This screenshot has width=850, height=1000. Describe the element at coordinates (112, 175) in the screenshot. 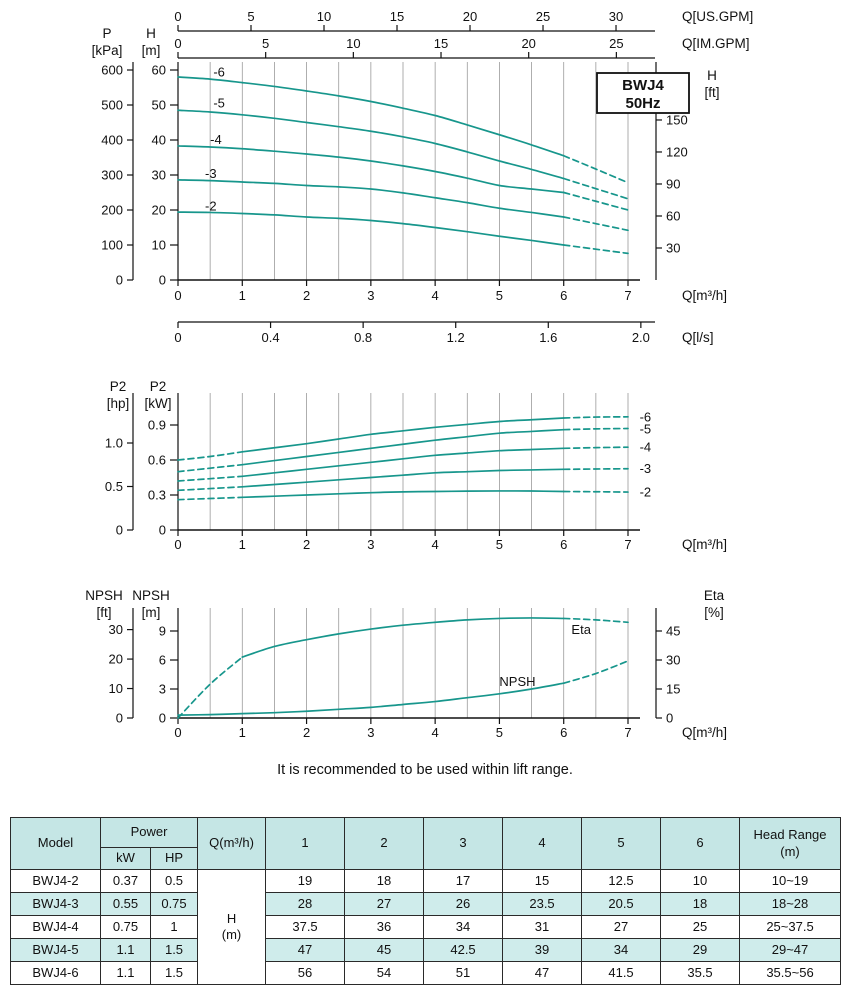

I see `tick-label: 300` at that location.